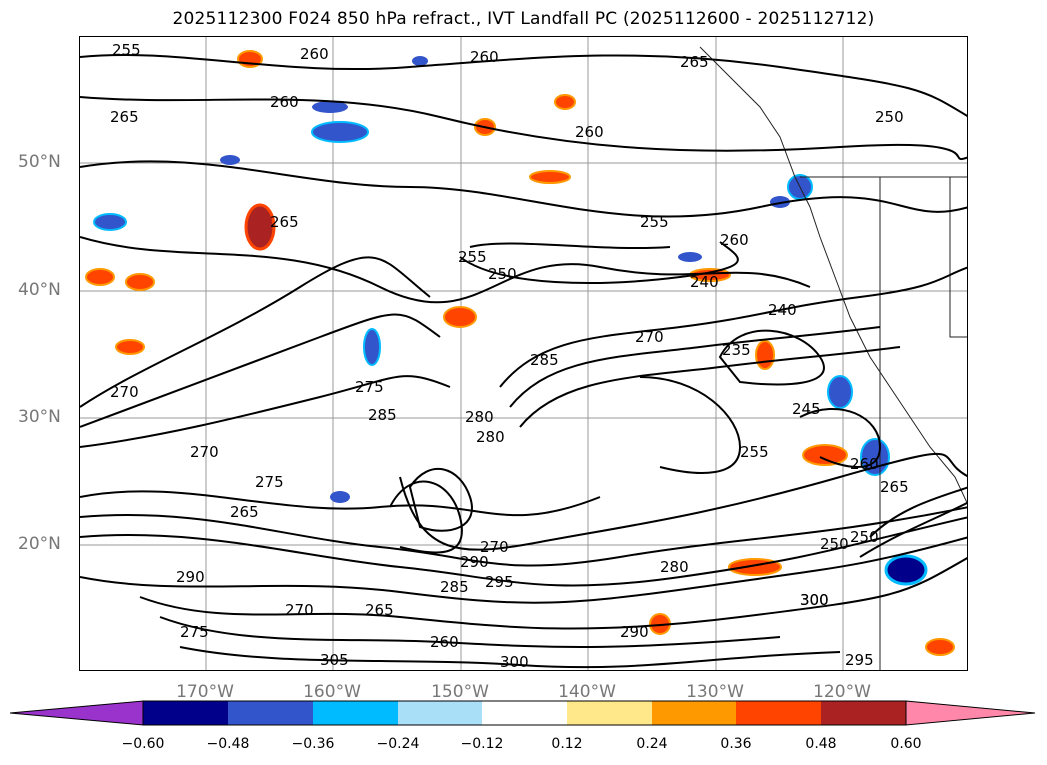 The width and height of the screenshot is (1047, 765). What do you see at coordinates (652, 744) in the screenshot?
I see `colorbar-tick: 0.24` at bounding box center [652, 744].